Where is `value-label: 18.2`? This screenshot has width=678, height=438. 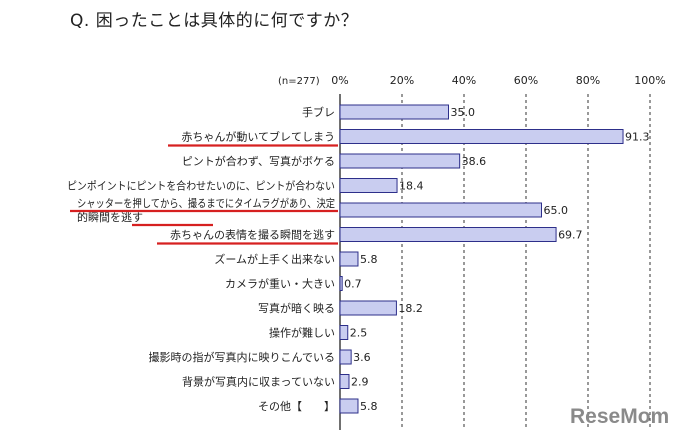
value-label: 18.2 is located at coordinates (410, 308).